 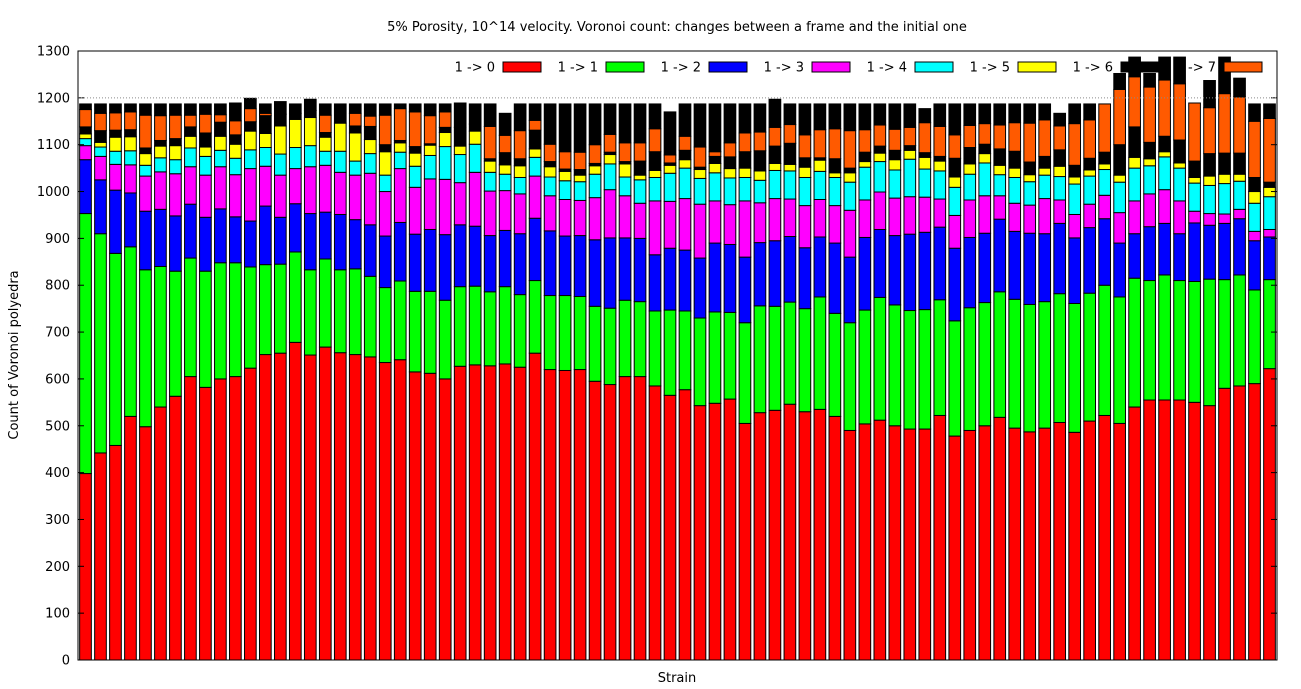 What do you see at coordinates (990, 68) in the screenshot?
I see `legend-label: 1 -> 5` at bounding box center [990, 68].